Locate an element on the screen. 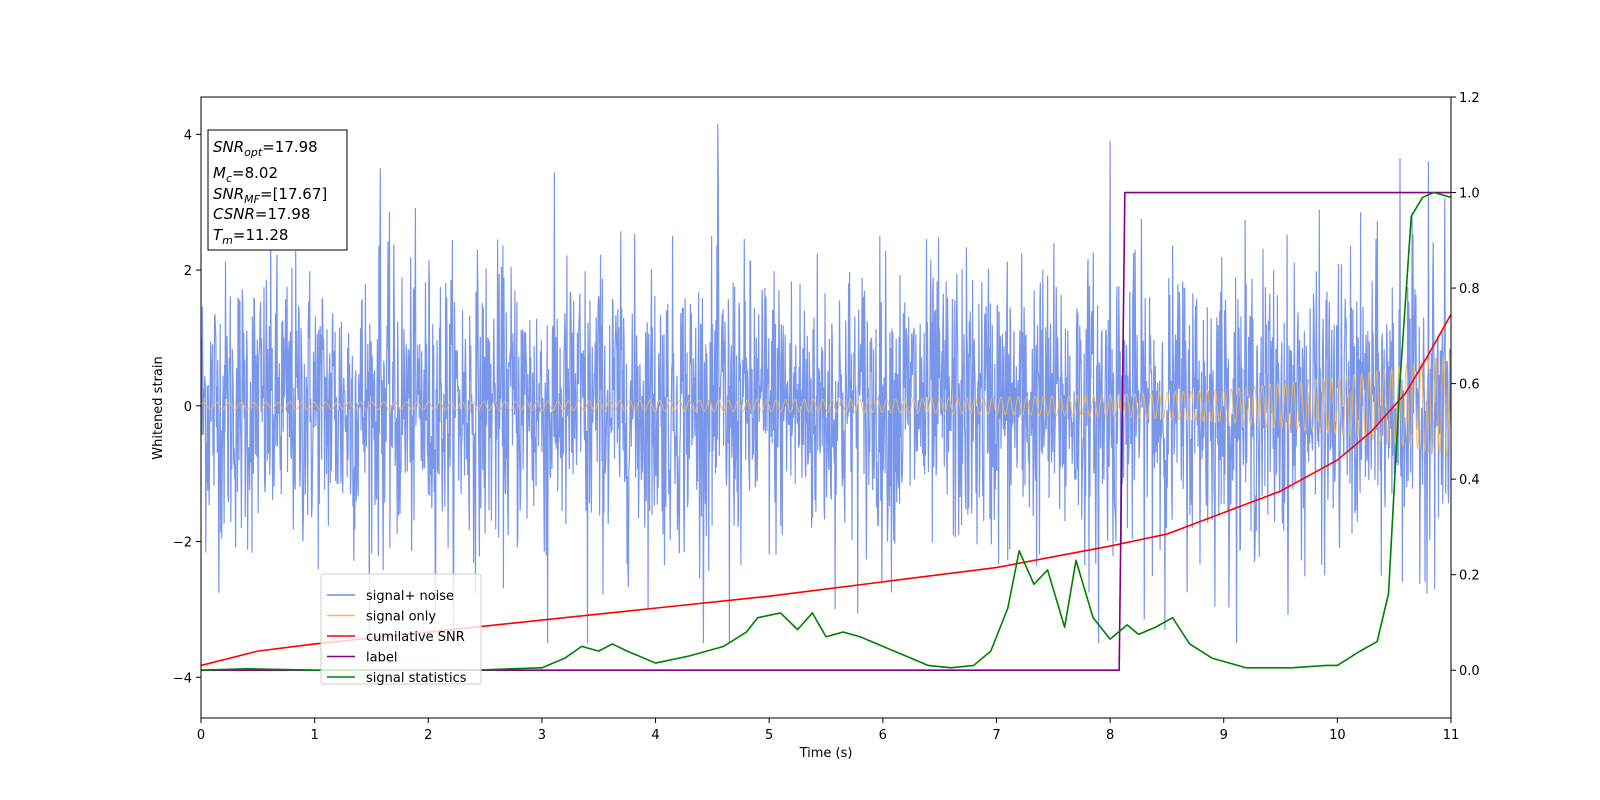 The height and width of the screenshot is (800, 1600). mc-annotation: Mc=8.02 is located at coordinates (245, 174).